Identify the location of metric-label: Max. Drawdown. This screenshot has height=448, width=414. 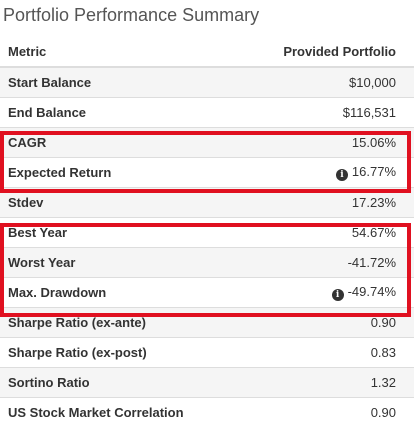
(125, 291).